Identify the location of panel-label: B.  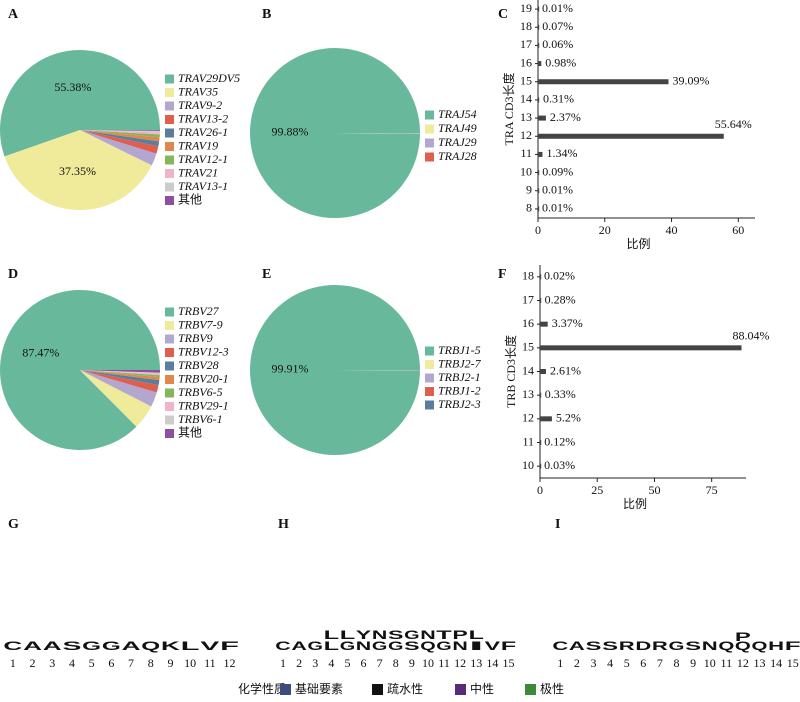
(266, 14).